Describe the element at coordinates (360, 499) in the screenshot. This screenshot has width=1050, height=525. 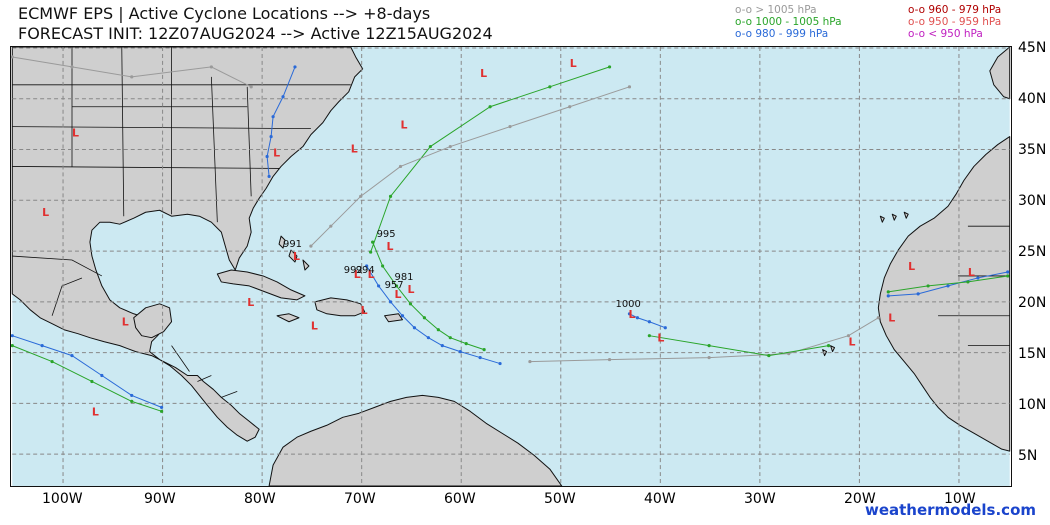
I see `lon-label: 70W` at that location.